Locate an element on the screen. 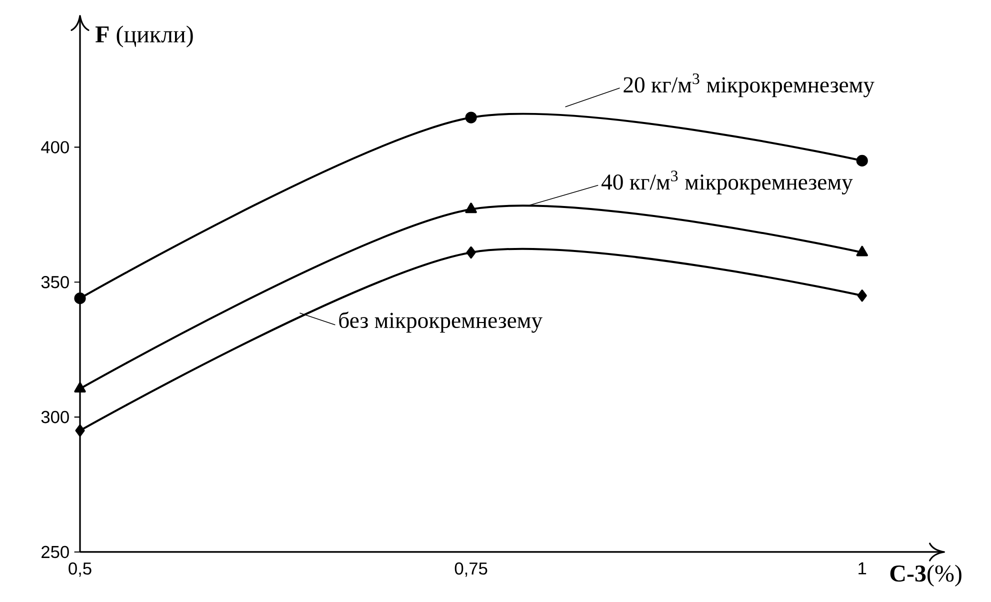  legend-label: 20 кг/м$^{3}$ мікрокремнезему is located at coordinates (749, 85).